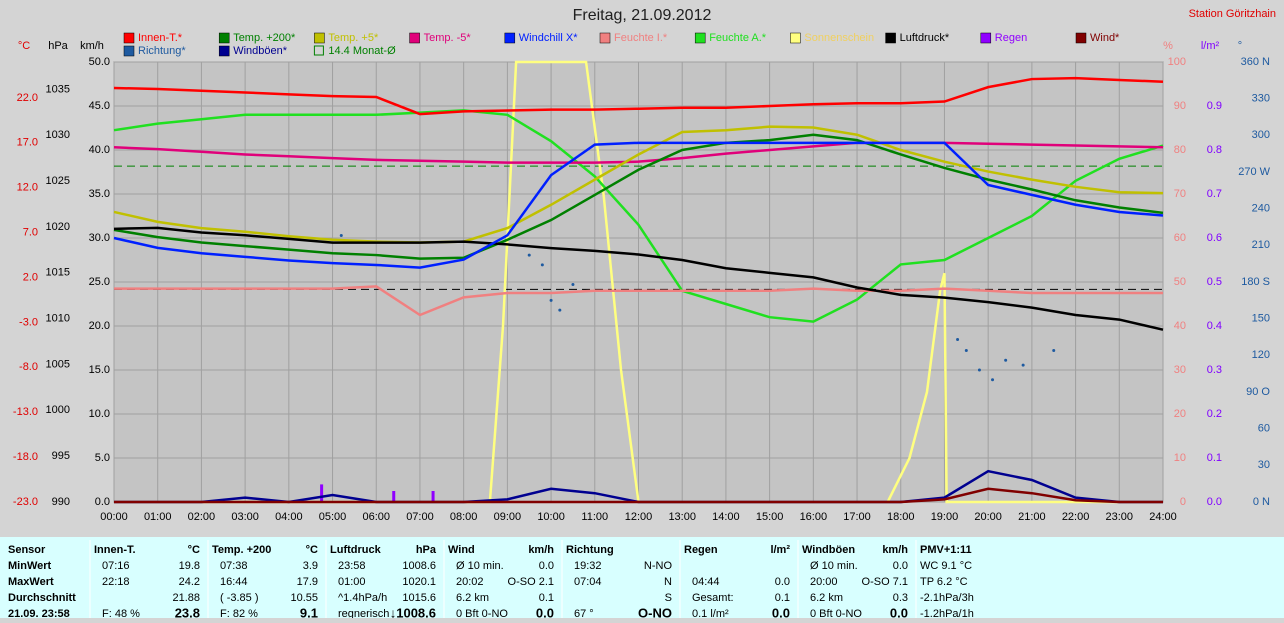 The height and width of the screenshot is (623, 1284). What do you see at coordinates (857, 517) in the screenshot?
I see `x-tick-label: 17:00` at bounding box center [857, 517].